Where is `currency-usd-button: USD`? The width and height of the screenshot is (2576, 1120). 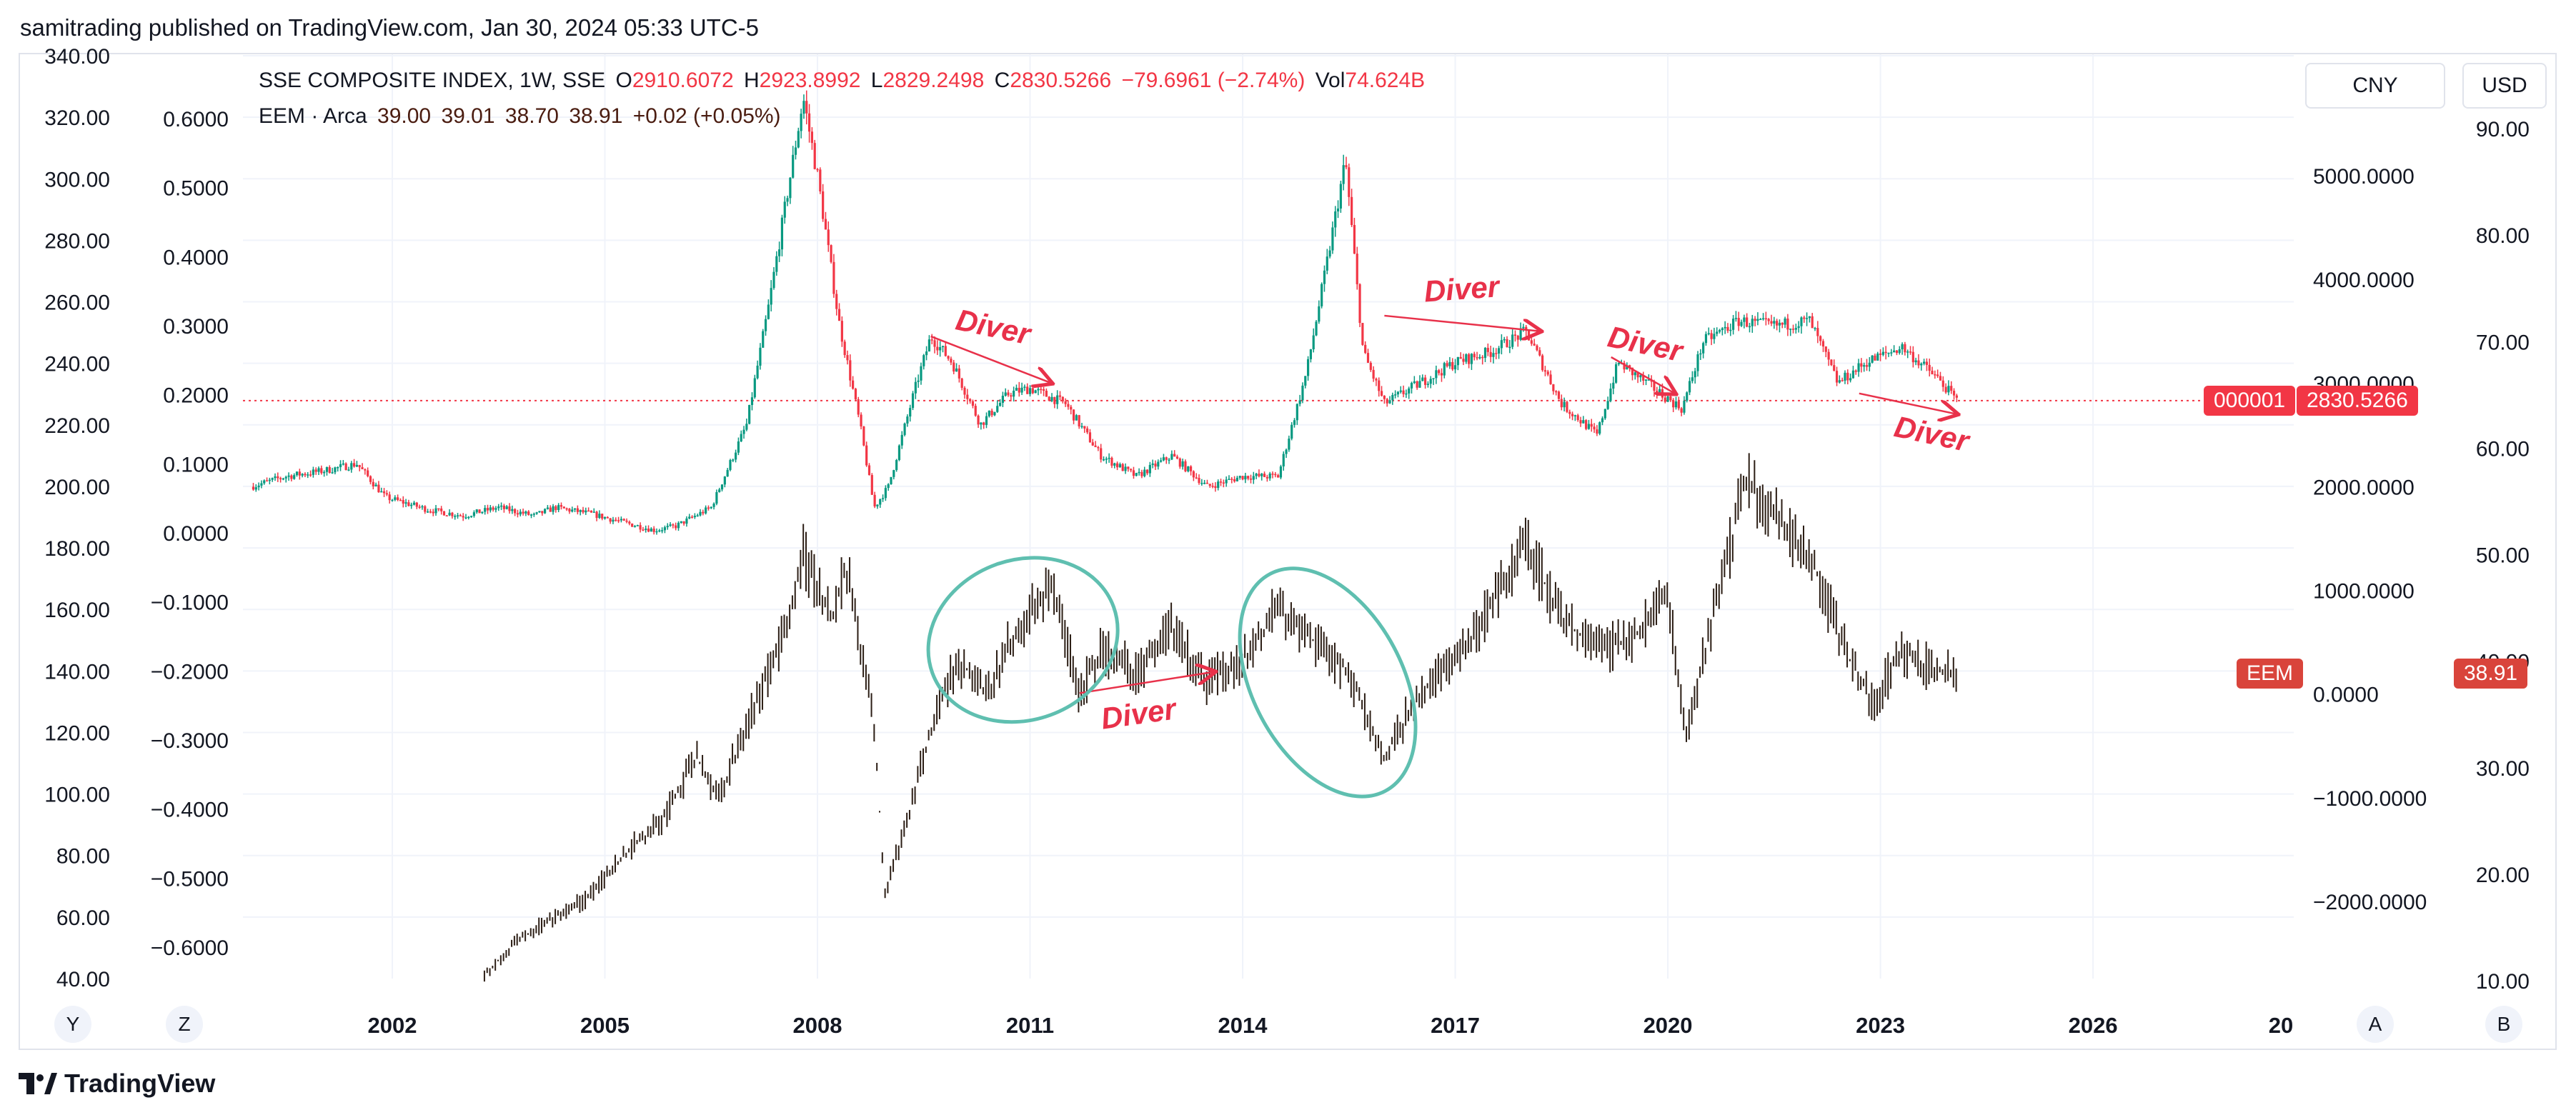 currency-usd-button: USD is located at coordinates (2504, 86).